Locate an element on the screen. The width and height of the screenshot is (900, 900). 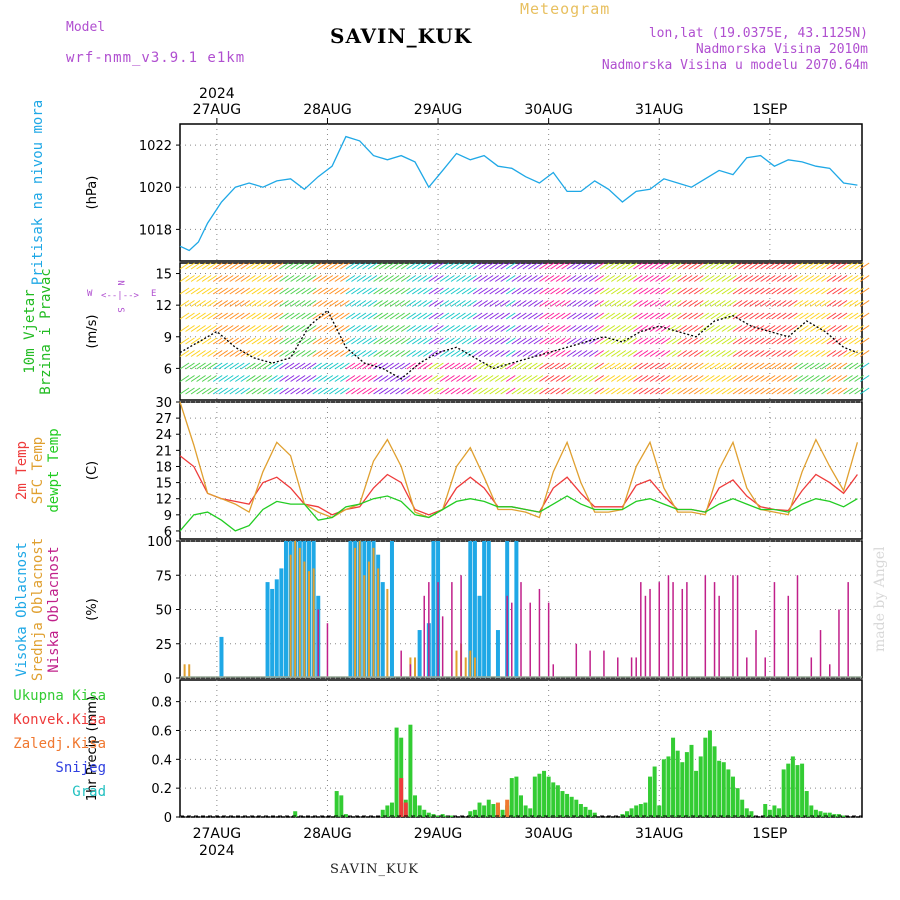
station-title: SAVIN_KUK is located at coordinates (401, 36).